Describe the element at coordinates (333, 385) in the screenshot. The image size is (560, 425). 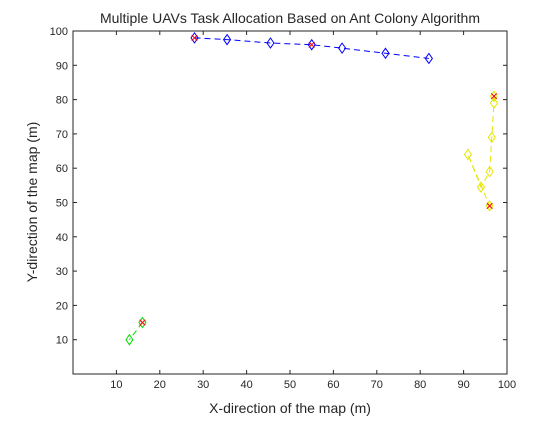
I see `x-tick-label: 60` at that location.